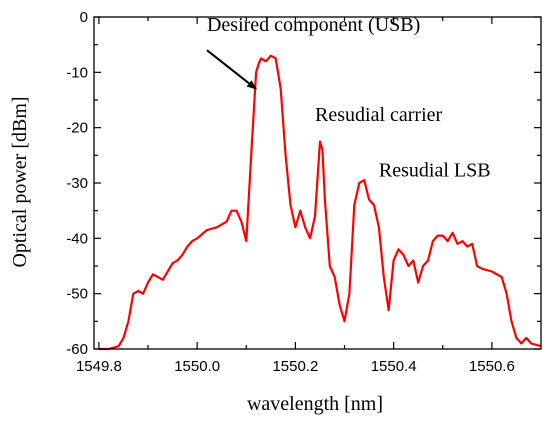 Image resolution: width=550 pixels, height=427 pixels. Describe the element at coordinates (84, 17) in the screenshot. I see `y-tick-label: 0` at that location.